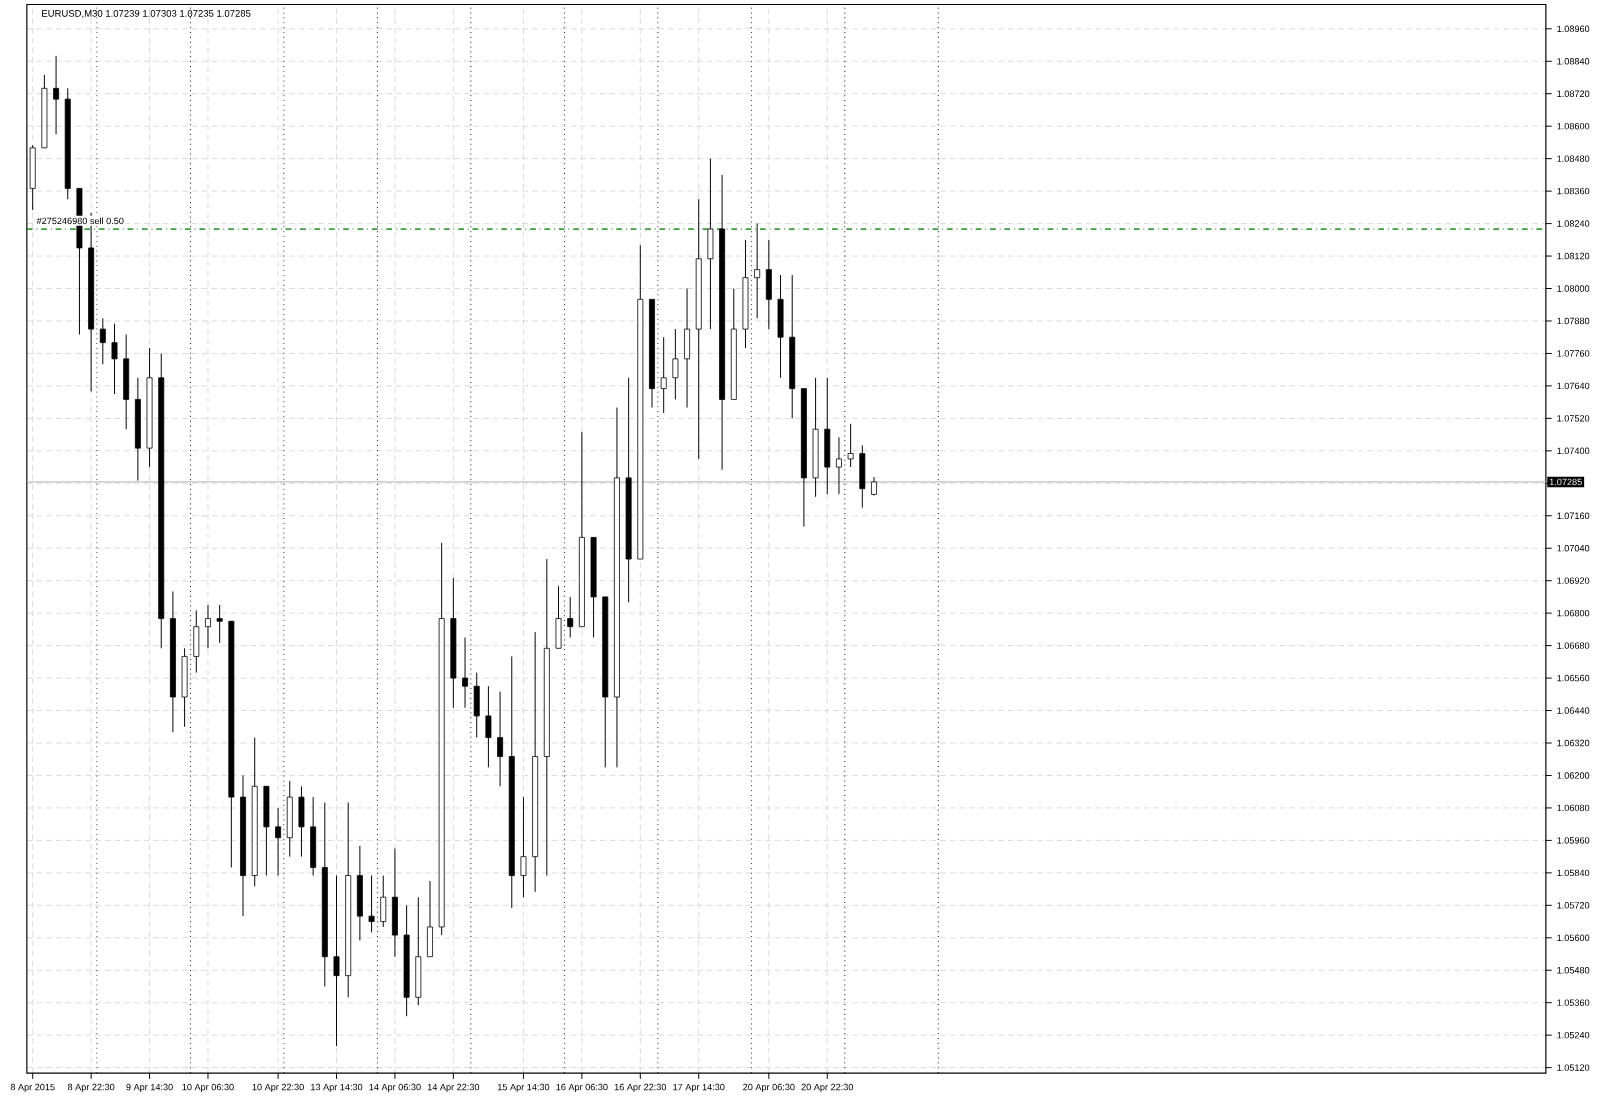 The height and width of the screenshot is (1102, 1600). I want to click on y-tick-label: 1.06800, so click(1573, 613).